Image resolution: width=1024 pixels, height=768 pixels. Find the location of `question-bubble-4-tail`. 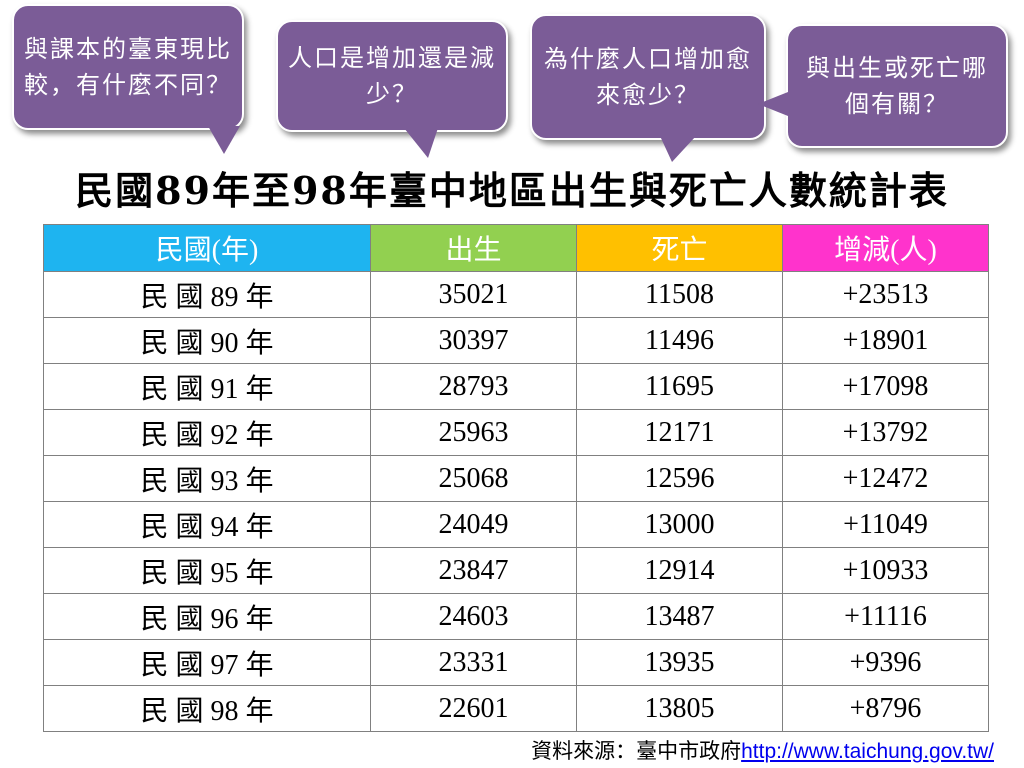

question-bubble-4-tail is located at coordinates (773, 104).